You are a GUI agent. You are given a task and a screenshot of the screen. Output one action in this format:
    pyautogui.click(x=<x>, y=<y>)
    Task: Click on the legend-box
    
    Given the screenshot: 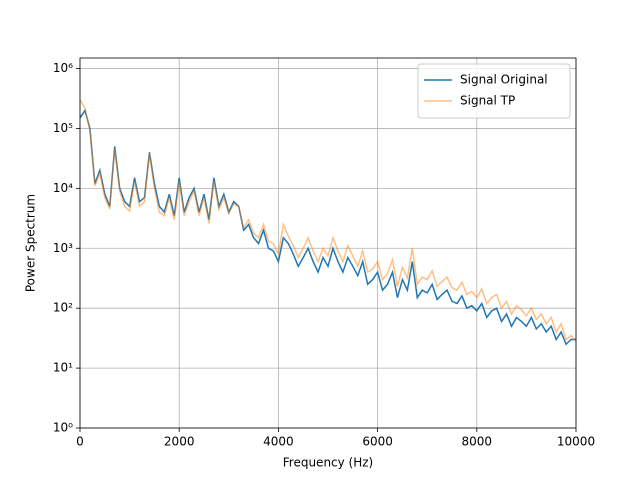 What is the action you would take?
    pyautogui.click(x=494, y=91)
    